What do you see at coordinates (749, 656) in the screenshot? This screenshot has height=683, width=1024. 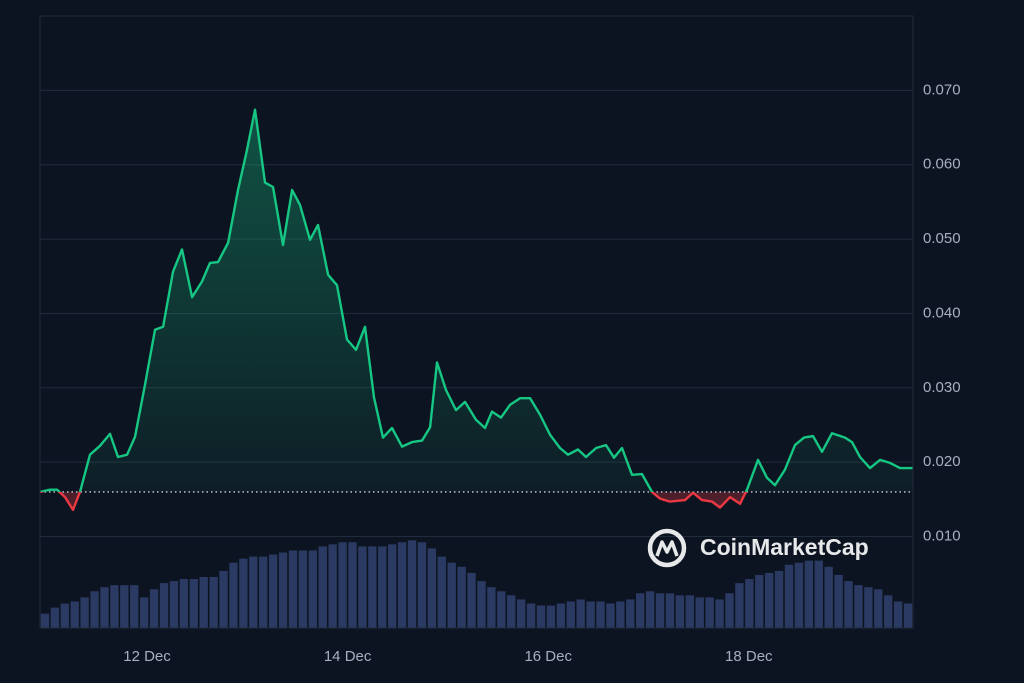 I see `x-tick-label: 18 Dec` at bounding box center [749, 656].